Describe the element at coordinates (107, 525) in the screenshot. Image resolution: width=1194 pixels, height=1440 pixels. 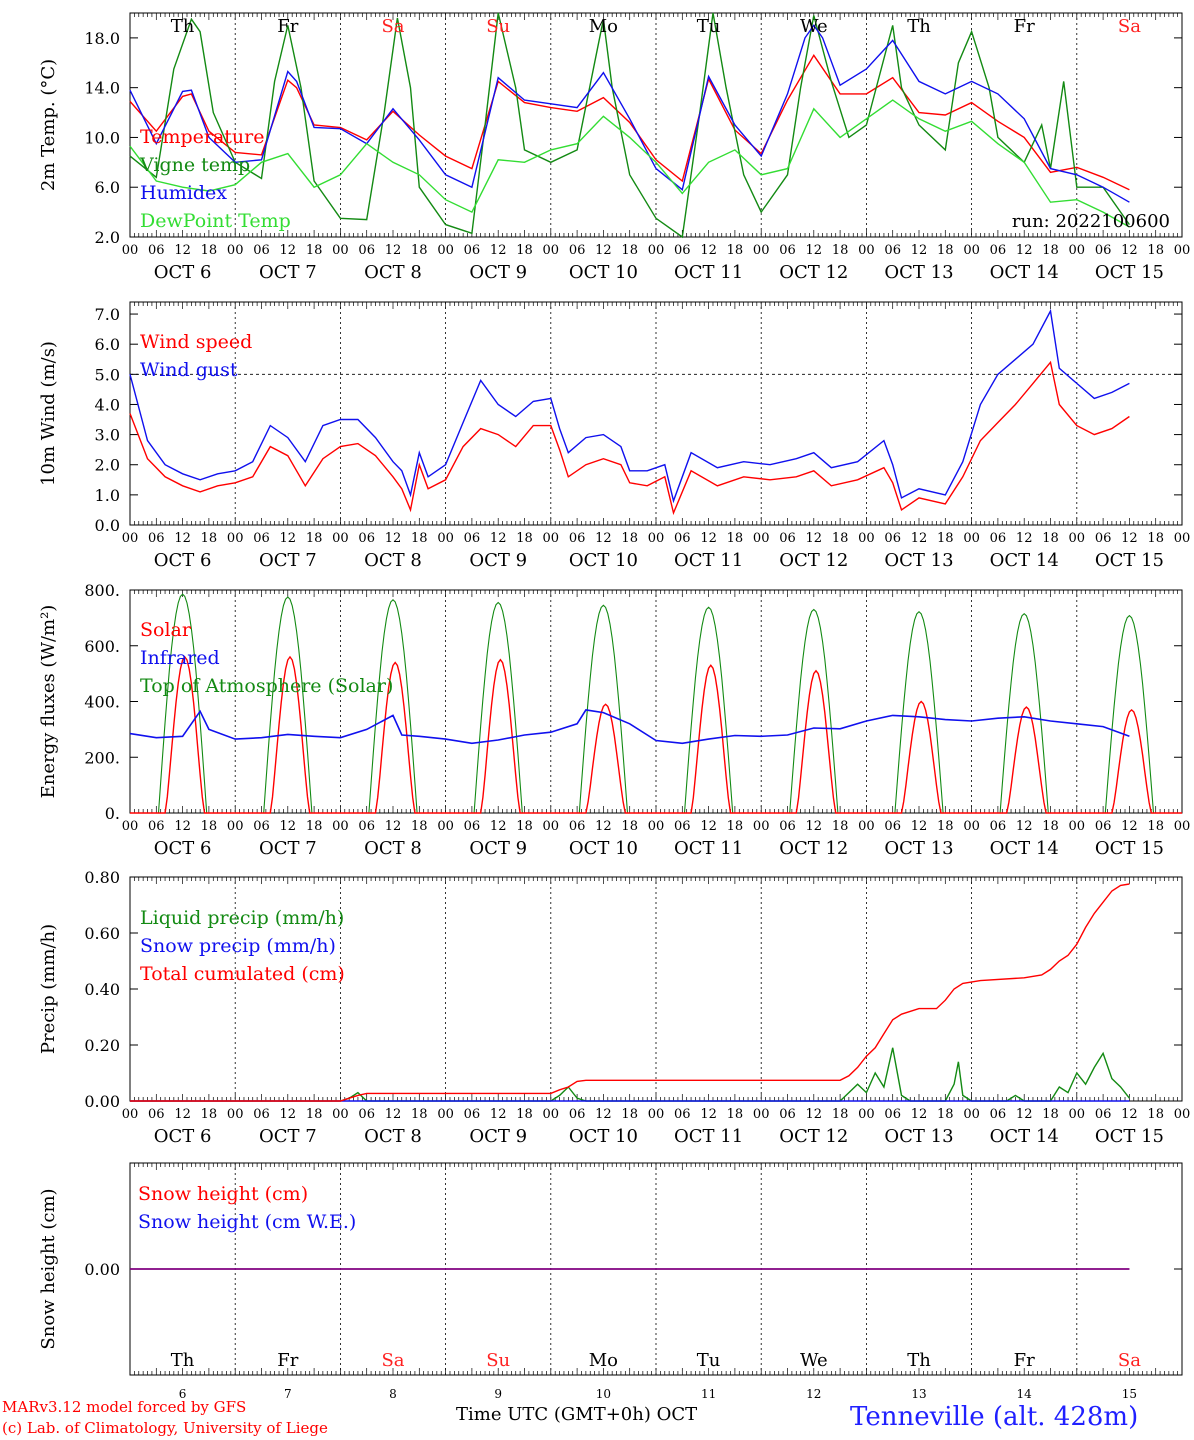
I see `wind-ytick-label: 0.0` at that location.